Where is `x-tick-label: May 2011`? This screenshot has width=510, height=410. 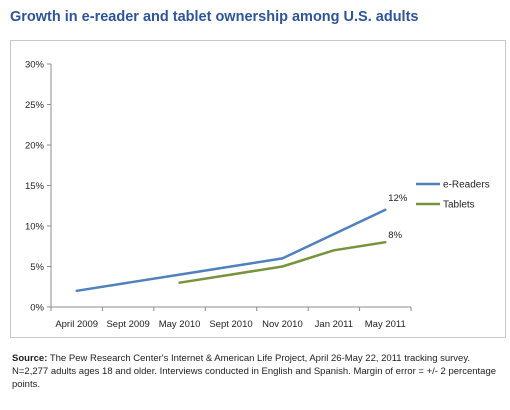 x-tick-label: May 2011 is located at coordinates (385, 324).